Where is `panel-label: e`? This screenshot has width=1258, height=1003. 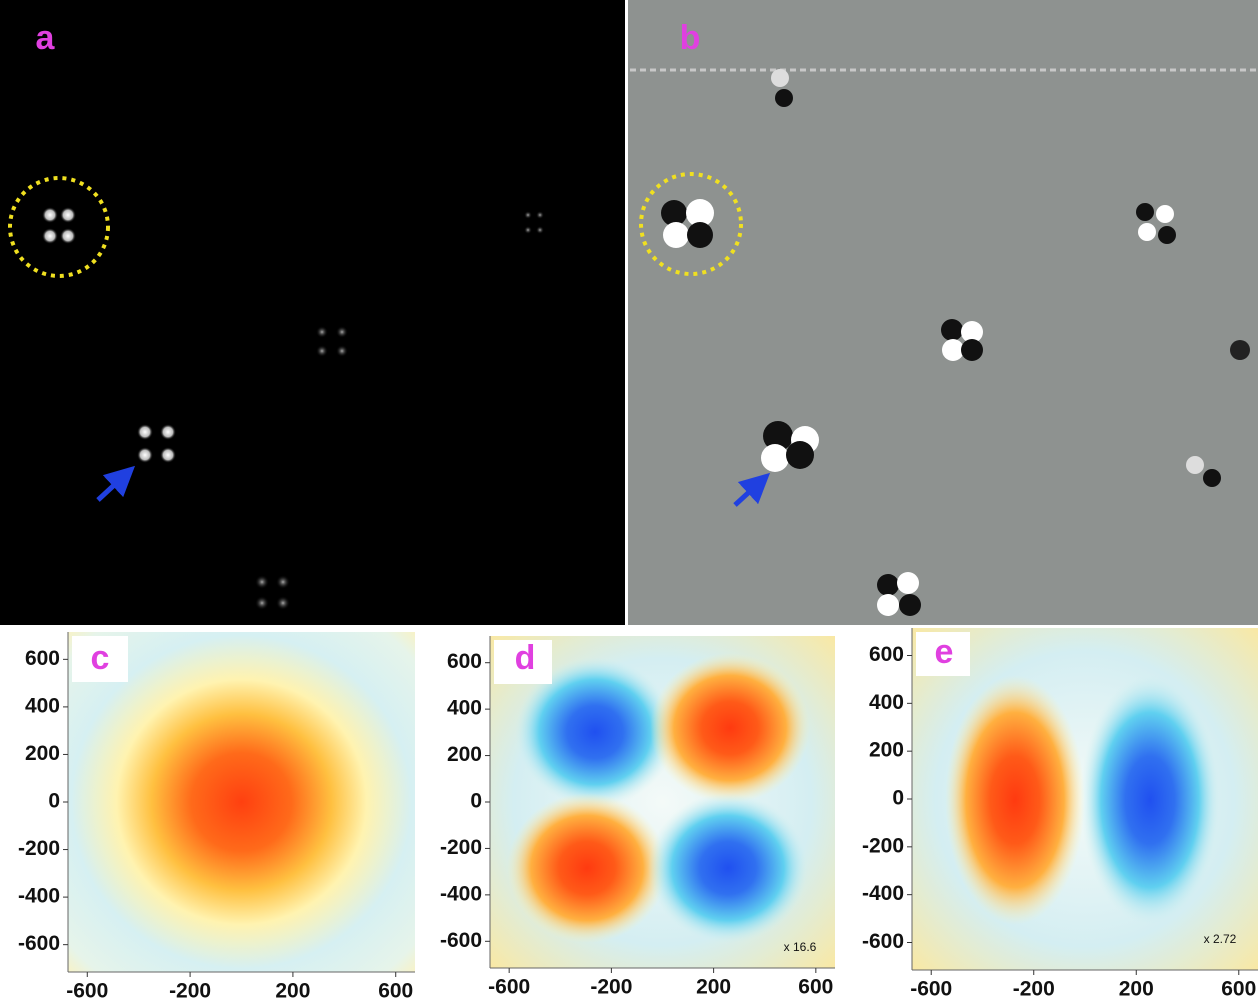
panel-label: e is located at coordinates (944, 652).